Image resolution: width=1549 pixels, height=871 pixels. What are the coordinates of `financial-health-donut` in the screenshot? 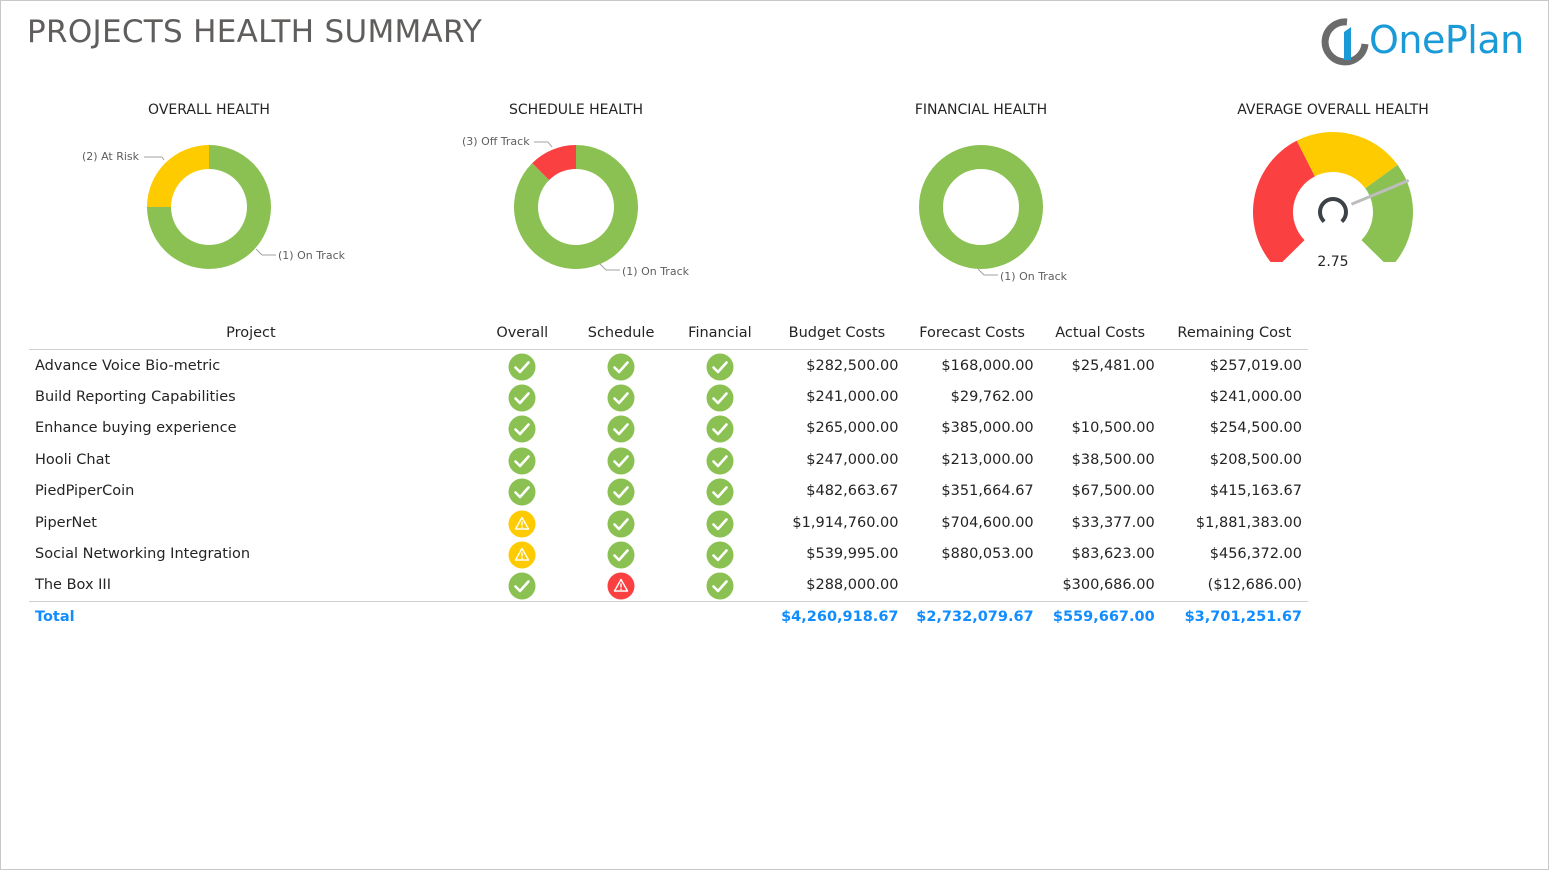 It's located at (981, 207).